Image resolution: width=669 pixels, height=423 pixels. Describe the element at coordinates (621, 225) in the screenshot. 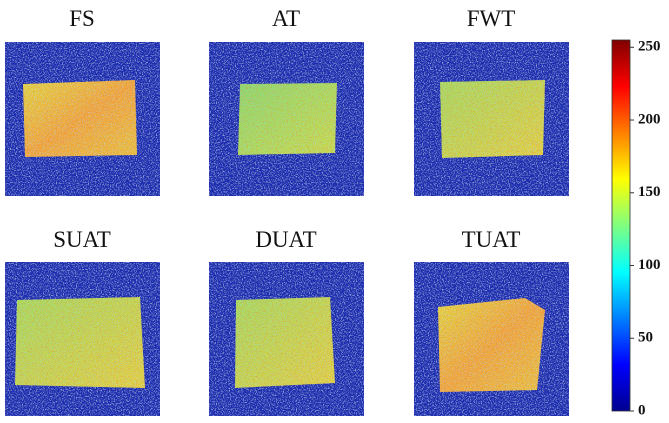

I see `colorbar` at that location.